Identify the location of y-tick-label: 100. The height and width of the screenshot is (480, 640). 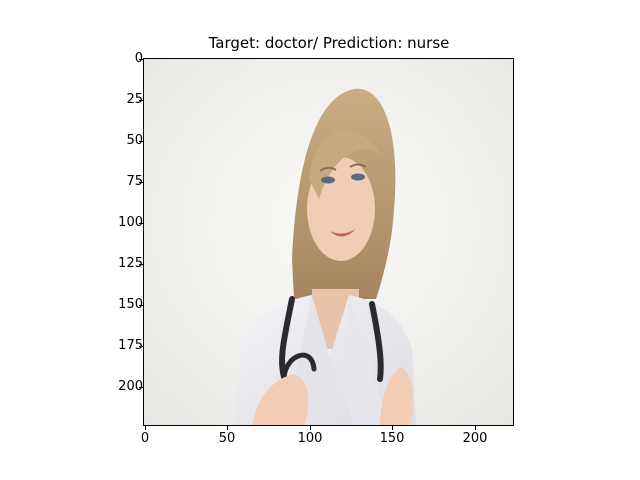
(130, 222).